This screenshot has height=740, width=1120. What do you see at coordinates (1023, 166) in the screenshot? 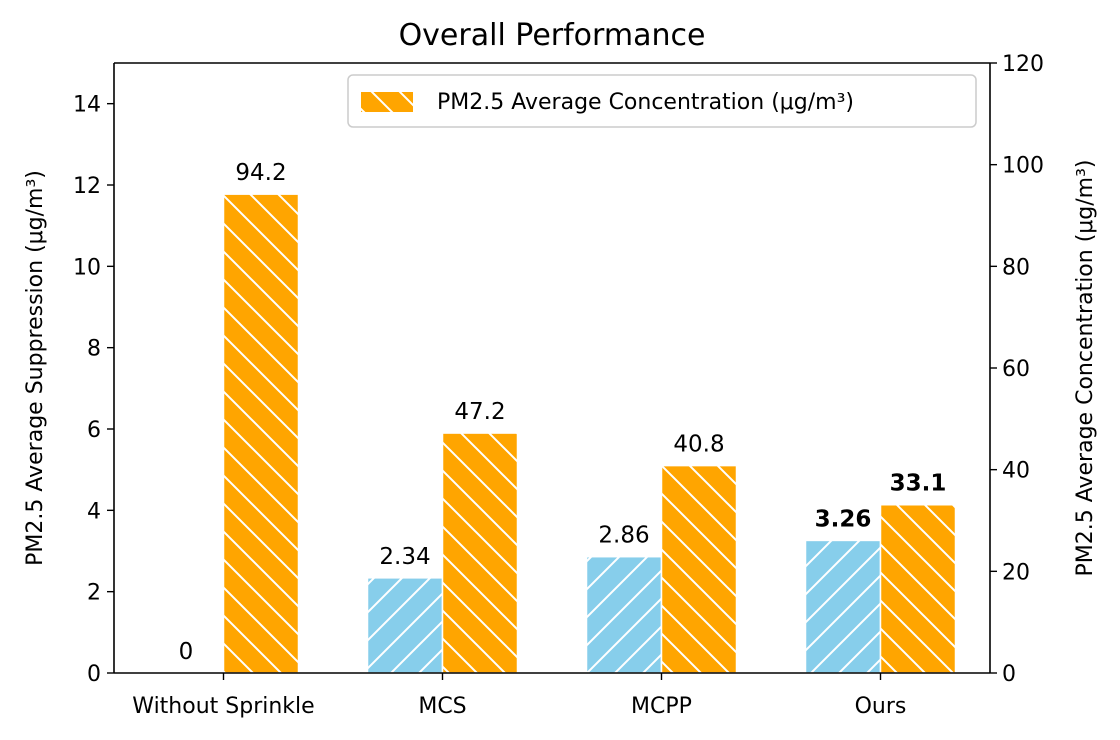
I see `y-right-tick-label: 100` at bounding box center [1023, 166].